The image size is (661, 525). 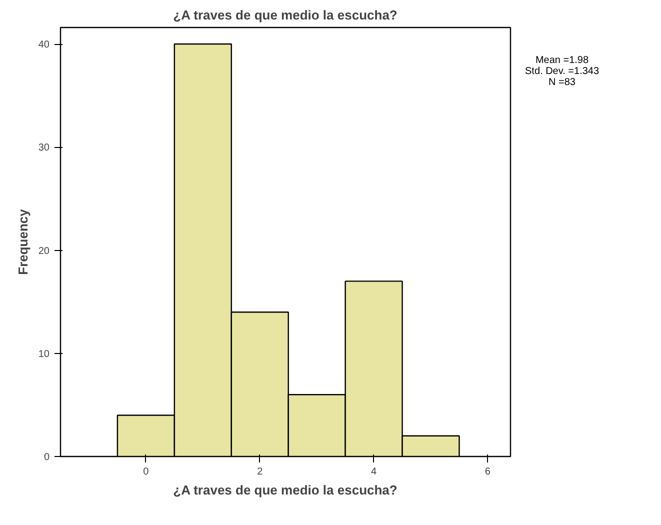 I want to click on y-tick-label: 10, so click(x=44, y=354).